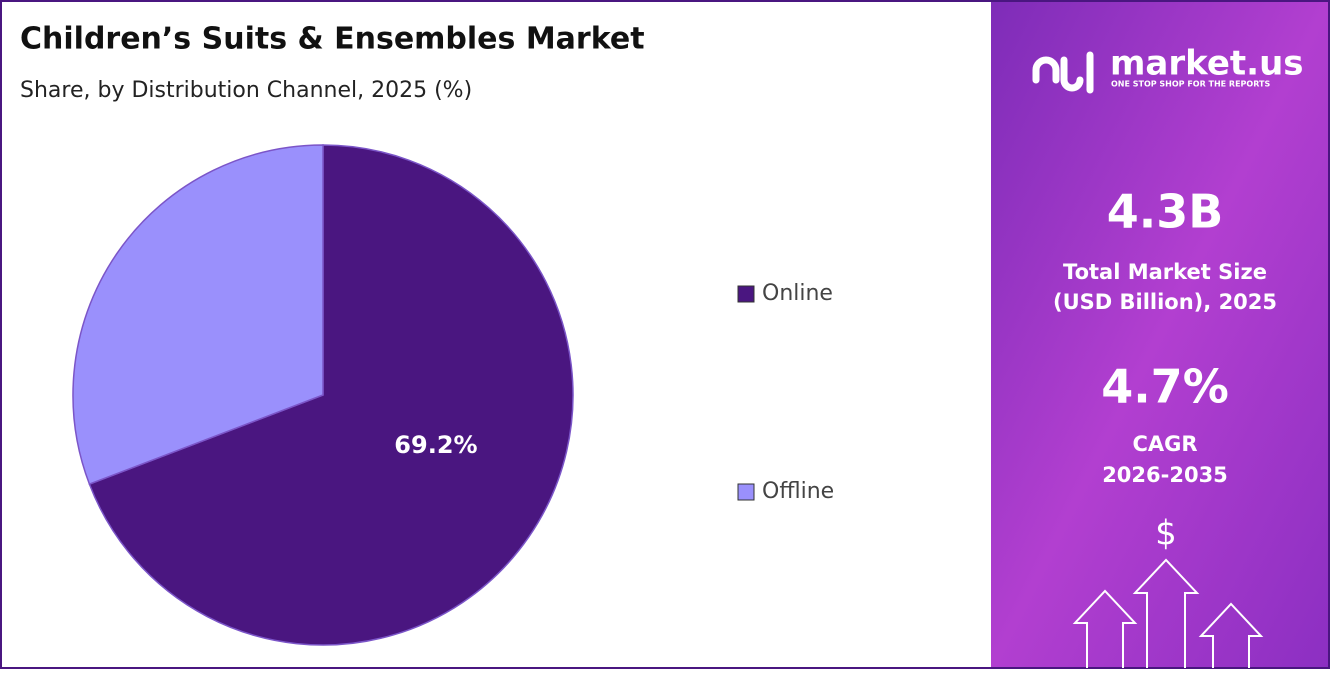  Describe the element at coordinates (1164, 444) in the screenshot. I see `cagr-label: CAGR` at that location.